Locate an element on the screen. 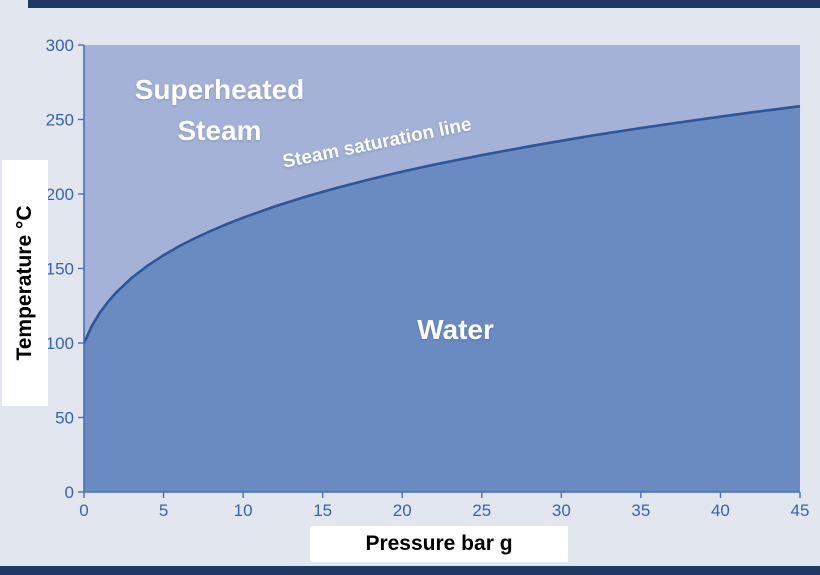  x-tick-label: 10 is located at coordinates (243, 510).